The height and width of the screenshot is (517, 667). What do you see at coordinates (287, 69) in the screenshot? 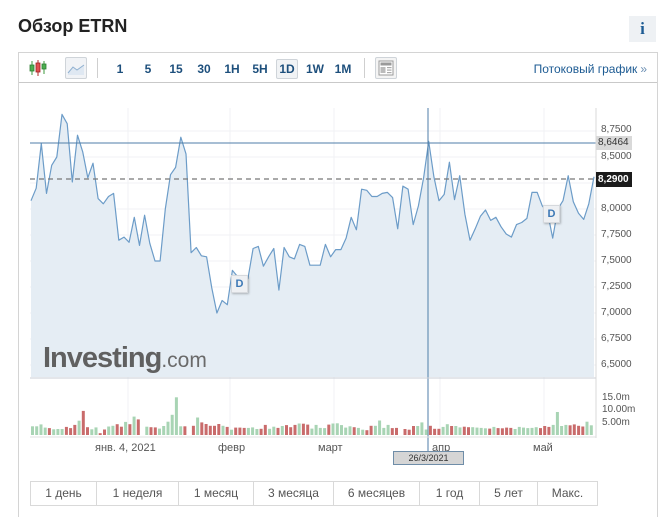
I see `timeframe-1d: 1D` at bounding box center [287, 69].